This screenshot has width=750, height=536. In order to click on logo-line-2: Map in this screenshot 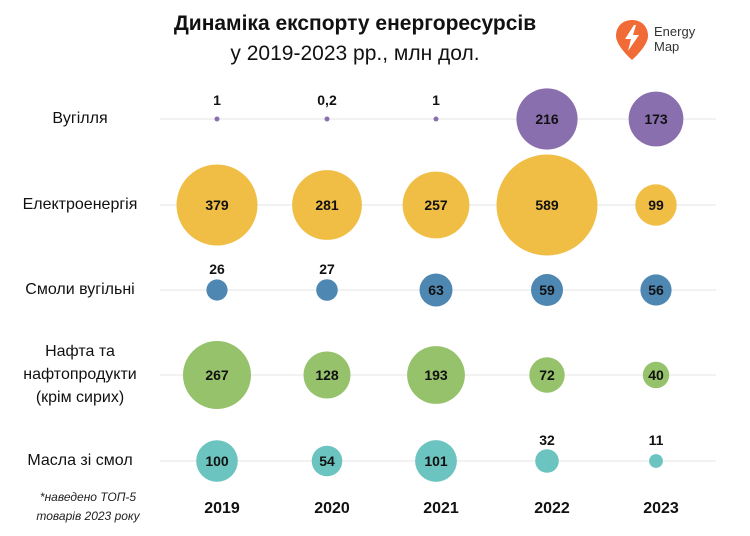, I will do `click(667, 46)`.